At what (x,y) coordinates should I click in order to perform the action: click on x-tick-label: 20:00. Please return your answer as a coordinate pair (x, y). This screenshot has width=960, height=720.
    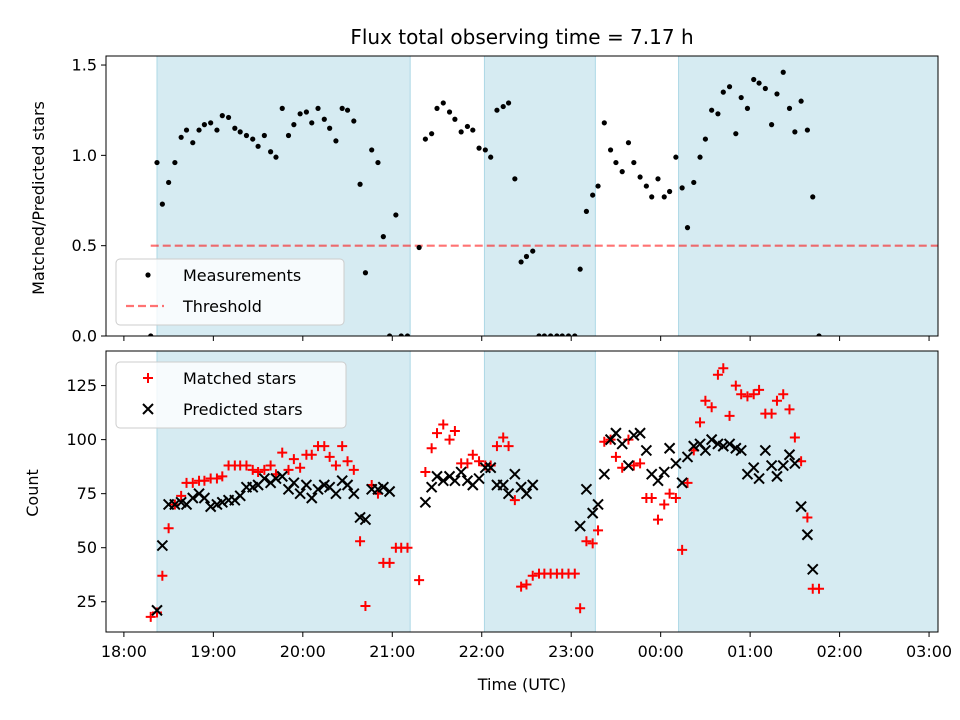
    Looking at the image, I should click on (303, 651).